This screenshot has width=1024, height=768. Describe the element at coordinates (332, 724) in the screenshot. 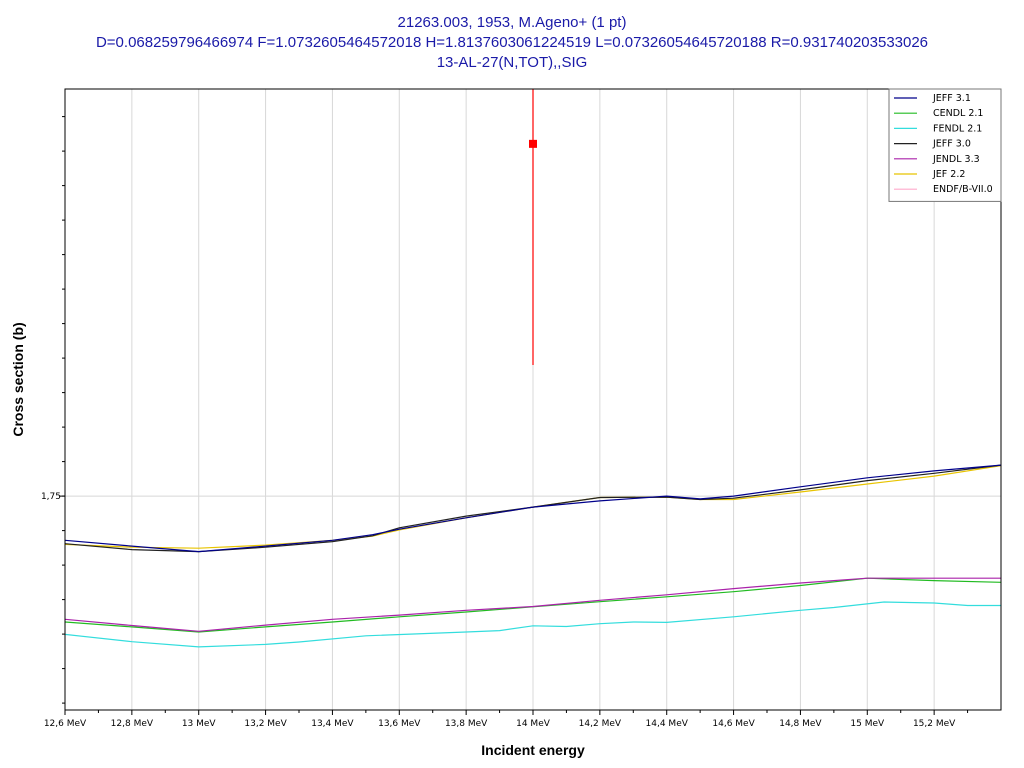

I see `x-tick-label: 13,4 MeV` at that location.